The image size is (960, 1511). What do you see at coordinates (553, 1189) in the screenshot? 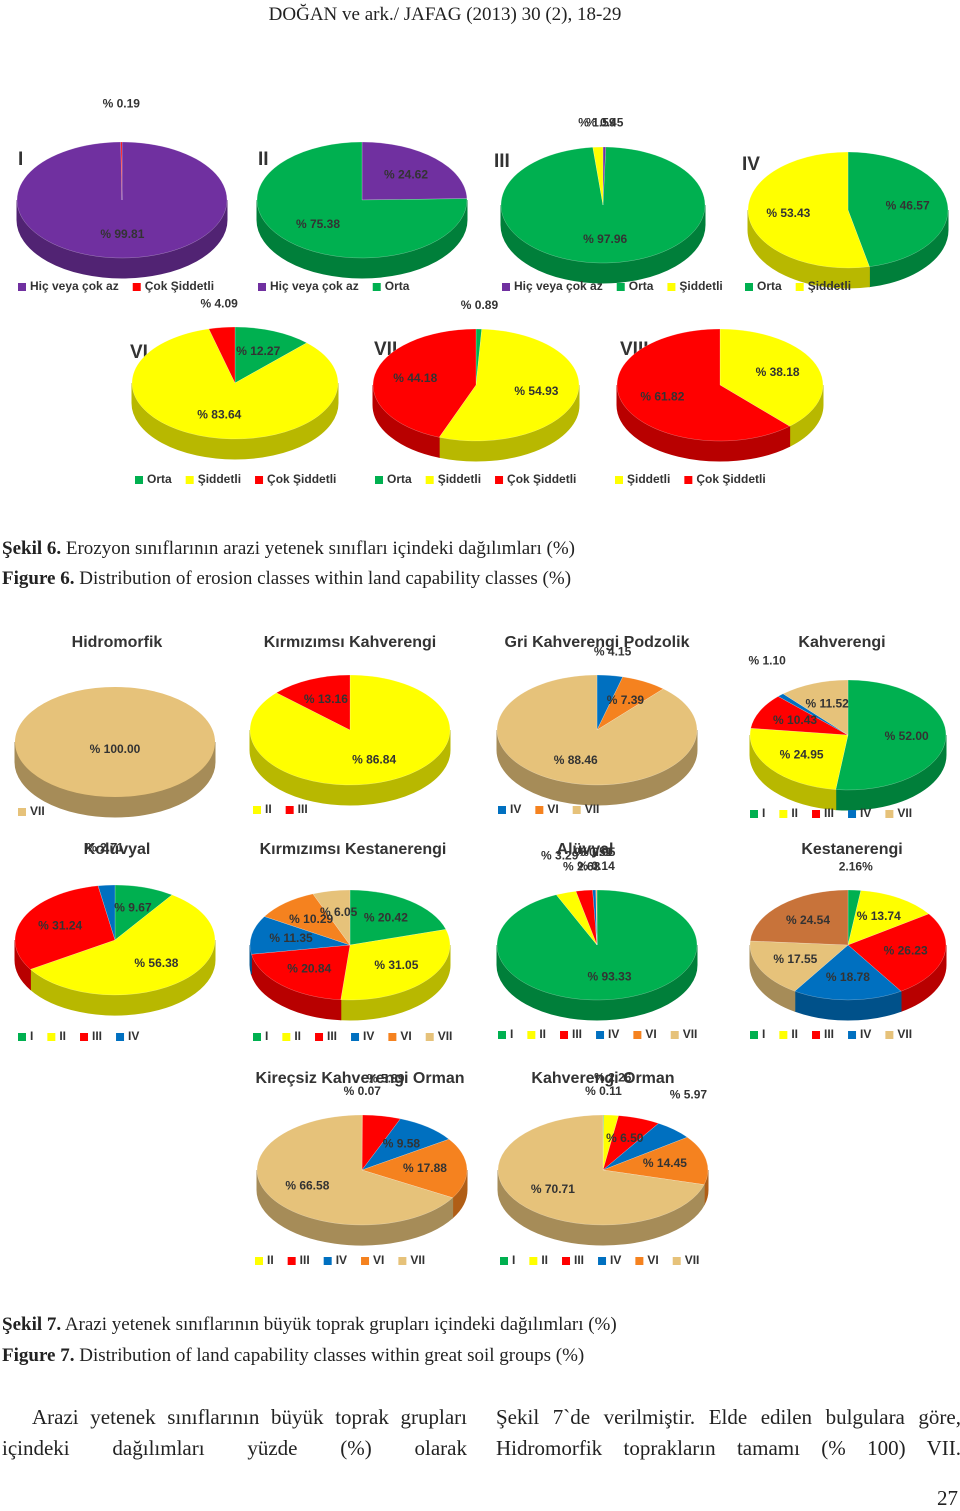
I see `value-label: % 70.71` at bounding box center [553, 1189].